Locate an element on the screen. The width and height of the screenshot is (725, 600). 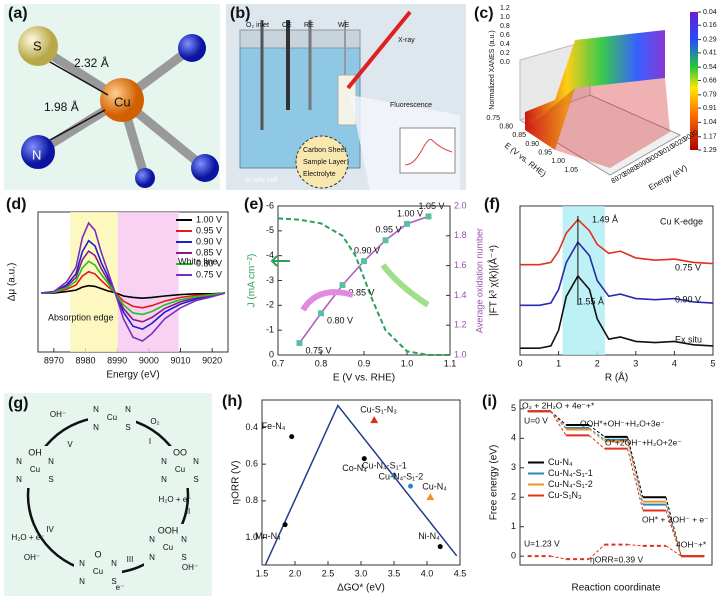
x-tick-label: 1.0 is located at coordinates (407, 363).